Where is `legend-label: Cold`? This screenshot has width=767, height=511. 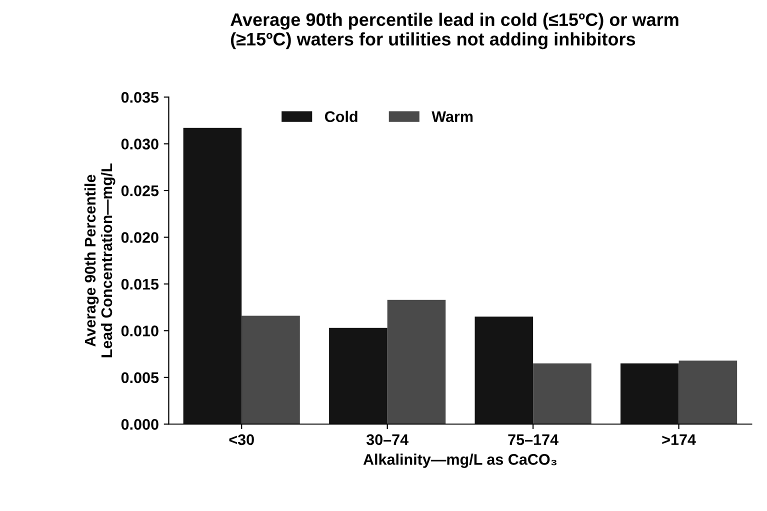 legend-label: Cold is located at coordinates (341, 116).